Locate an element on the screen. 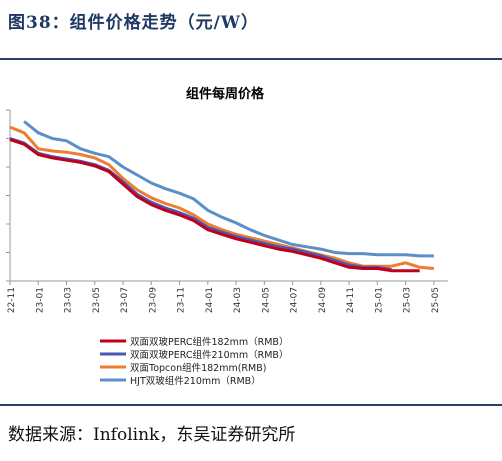 The width and height of the screenshot is (502, 461). chart-title: 组件每周价格 is located at coordinates (225, 94).